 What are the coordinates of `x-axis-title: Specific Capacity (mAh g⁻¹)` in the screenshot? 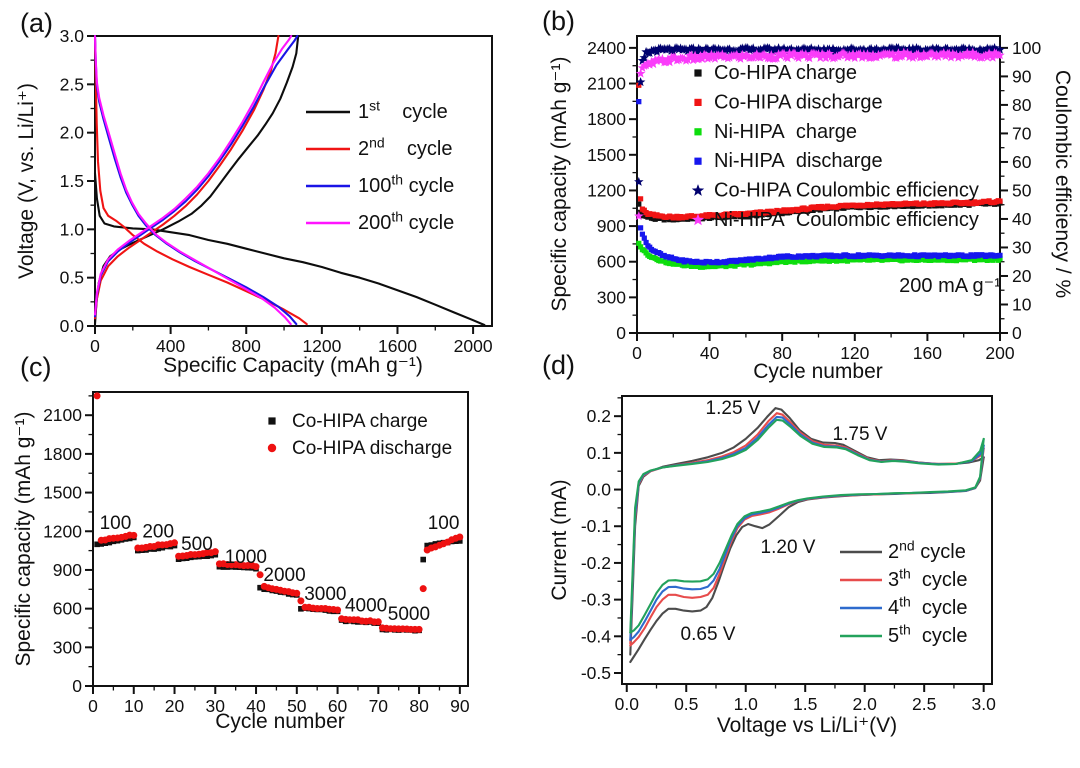 It's located at (293, 365).